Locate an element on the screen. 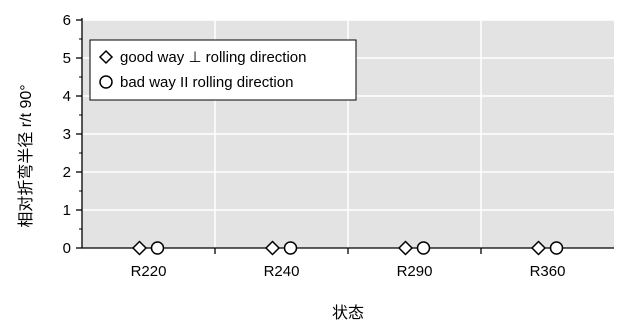  y-tick-label: 1 is located at coordinates (67, 210).